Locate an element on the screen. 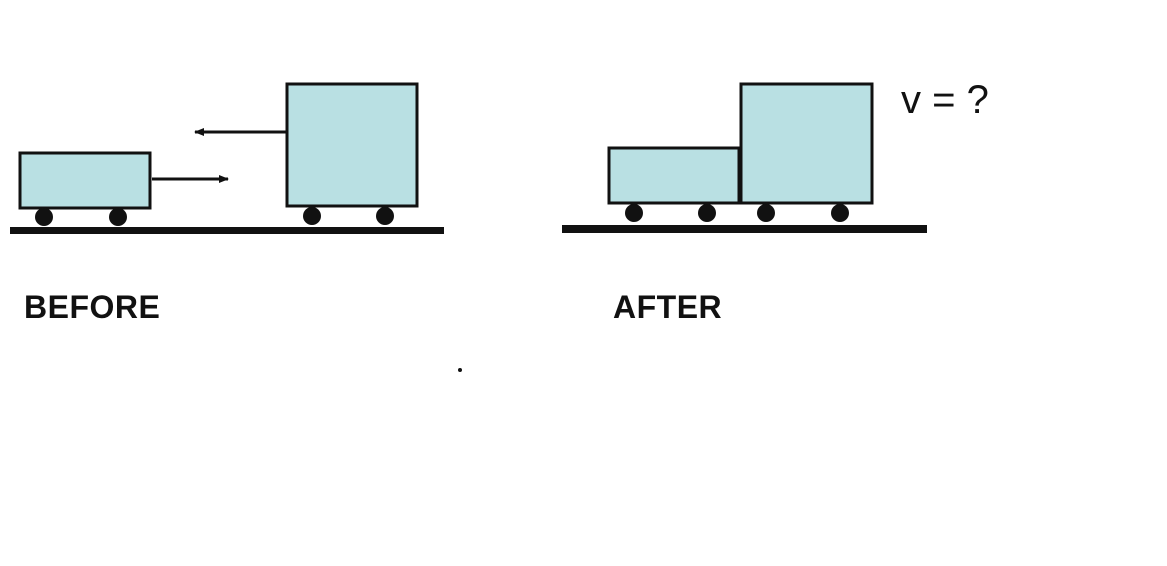  before-large-cart is located at coordinates (352, 153).